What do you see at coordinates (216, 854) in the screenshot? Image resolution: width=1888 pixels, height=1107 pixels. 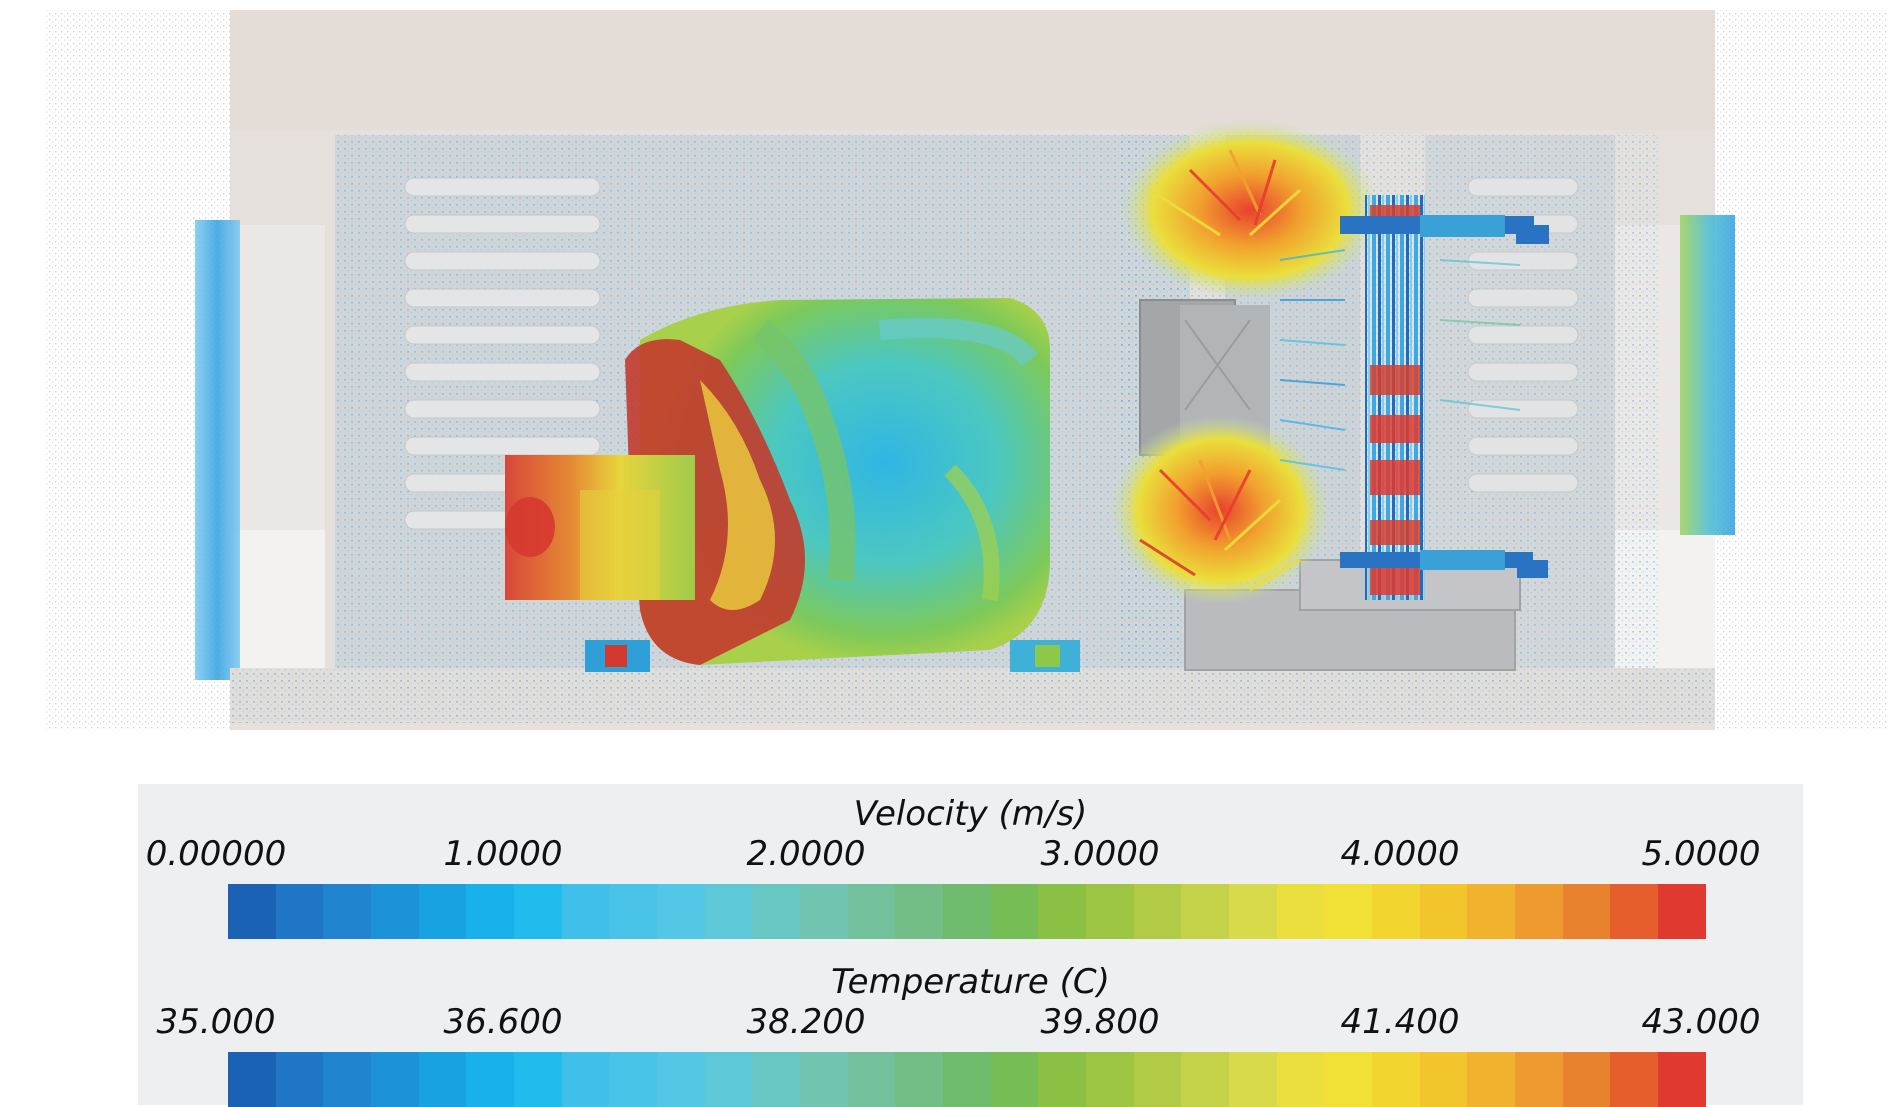 I see `velocity-tick-0: 0.00000` at bounding box center [216, 854].